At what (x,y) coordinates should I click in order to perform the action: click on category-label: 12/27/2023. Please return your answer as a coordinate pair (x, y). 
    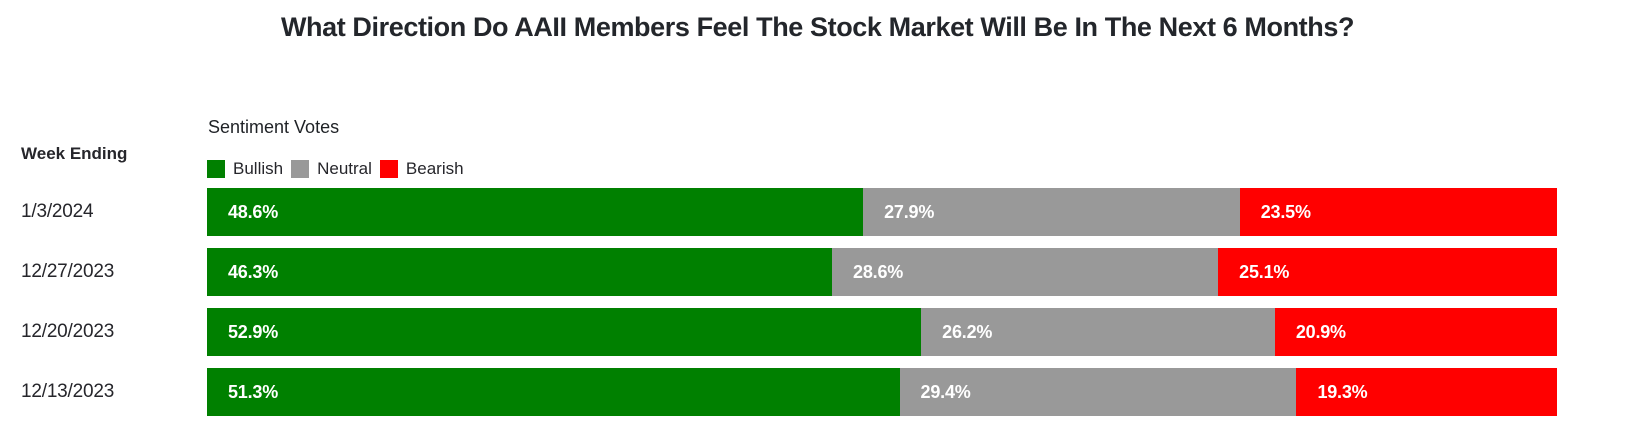
    Looking at the image, I should click on (68, 271).